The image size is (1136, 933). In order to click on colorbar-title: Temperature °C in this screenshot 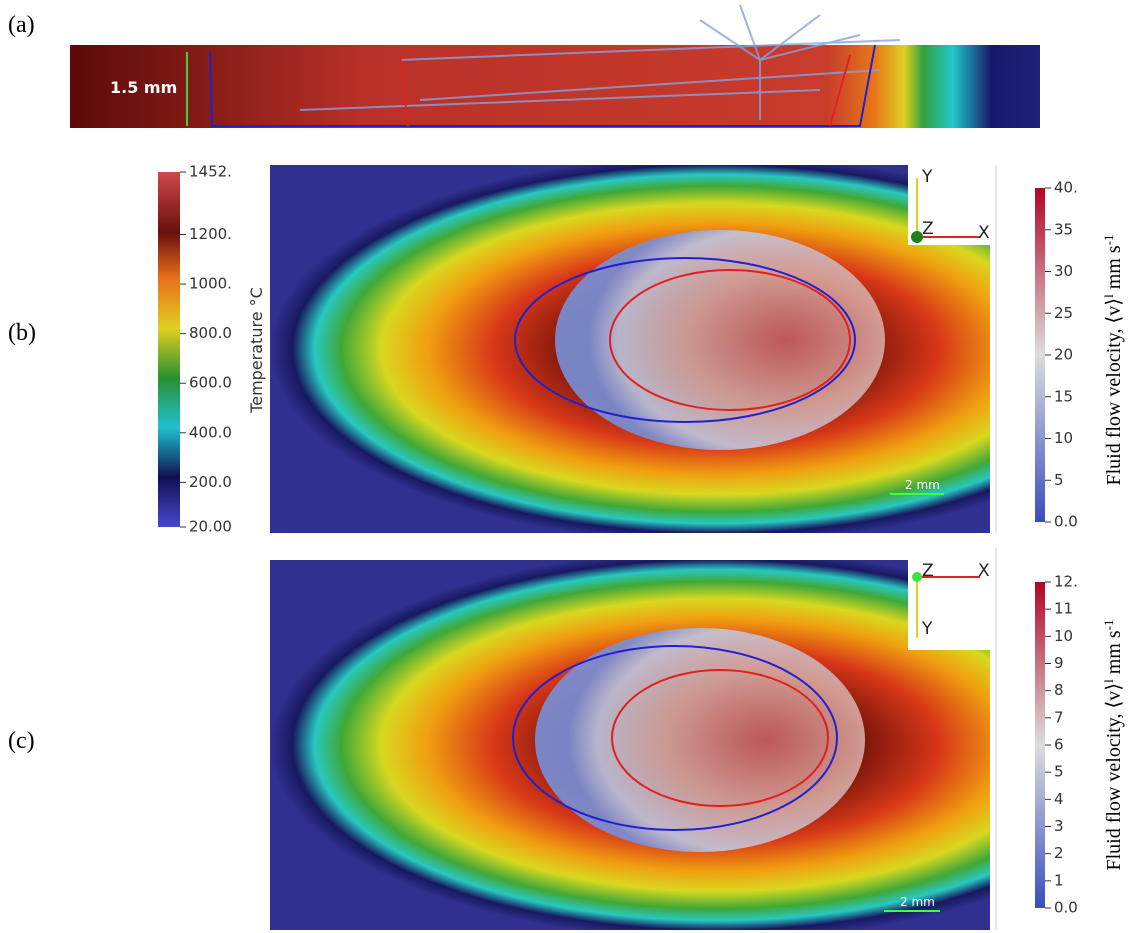, I will do `click(256, 350)`.